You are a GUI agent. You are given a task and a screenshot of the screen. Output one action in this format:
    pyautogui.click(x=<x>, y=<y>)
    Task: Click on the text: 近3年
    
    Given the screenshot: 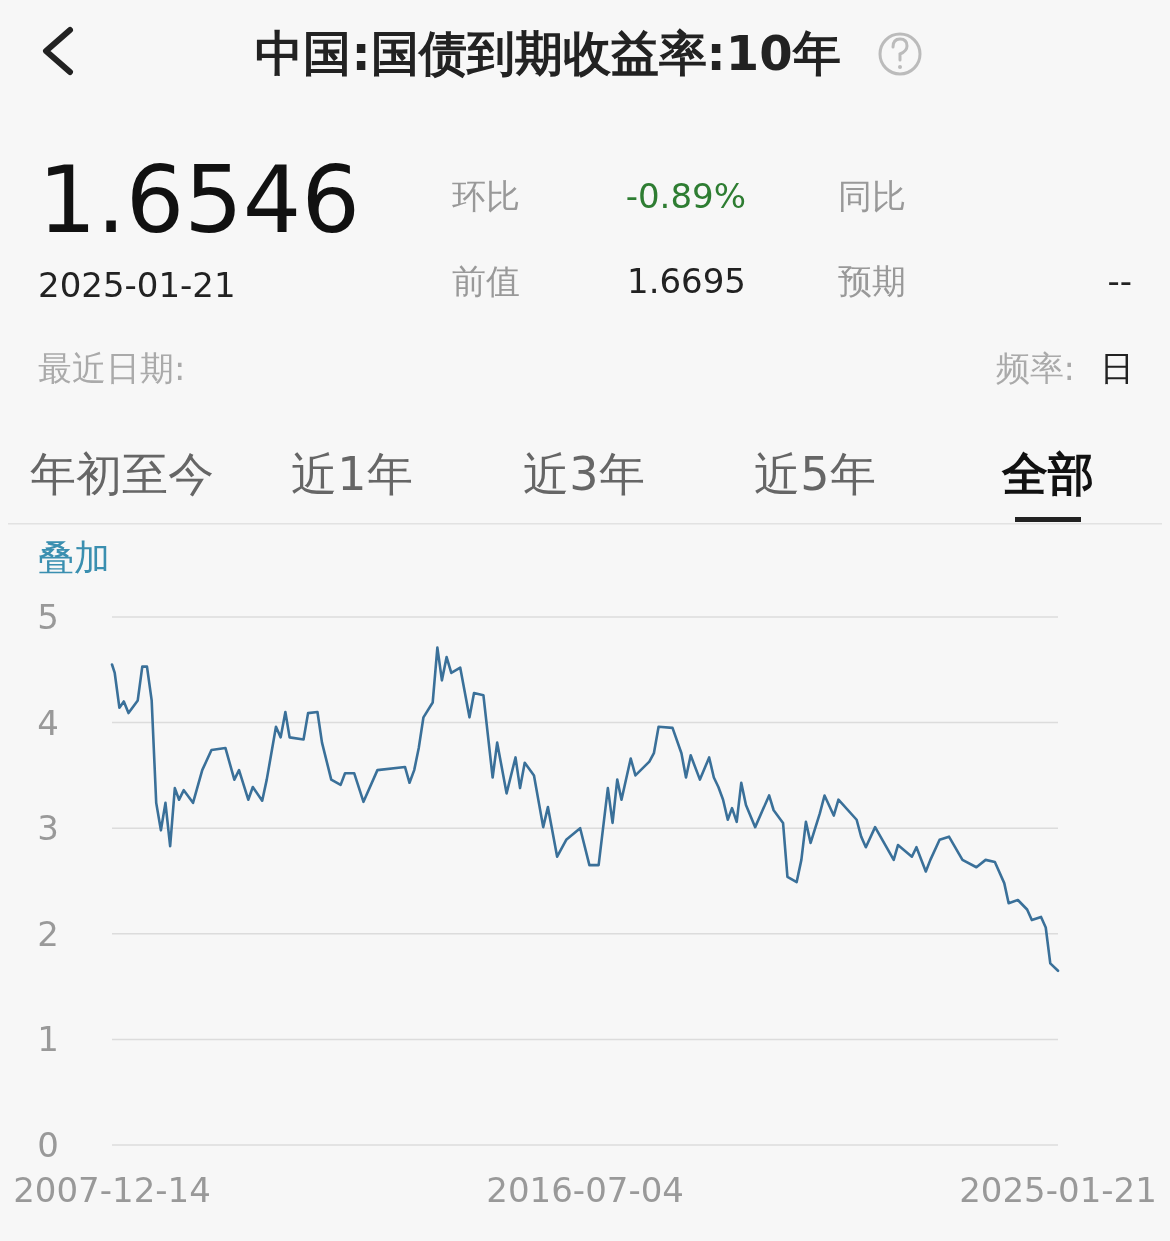 What is the action you would take?
    pyautogui.click(x=584, y=474)
    